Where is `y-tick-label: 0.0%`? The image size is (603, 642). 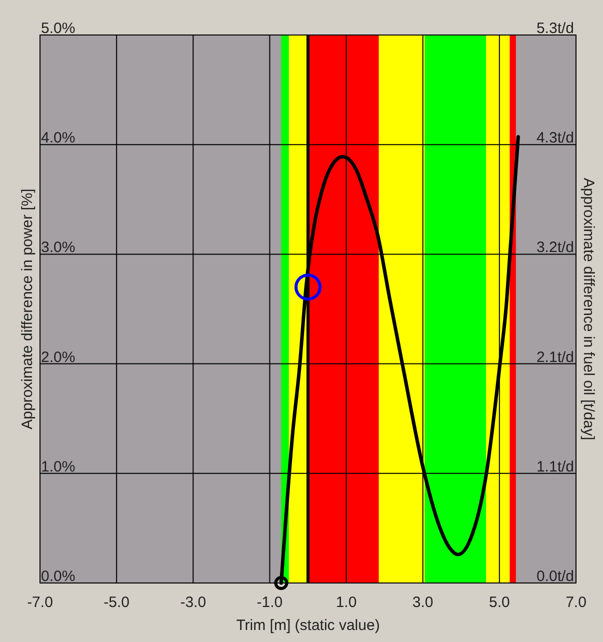
y-tick-label: 0.0% is located at coordinates (58, 576).